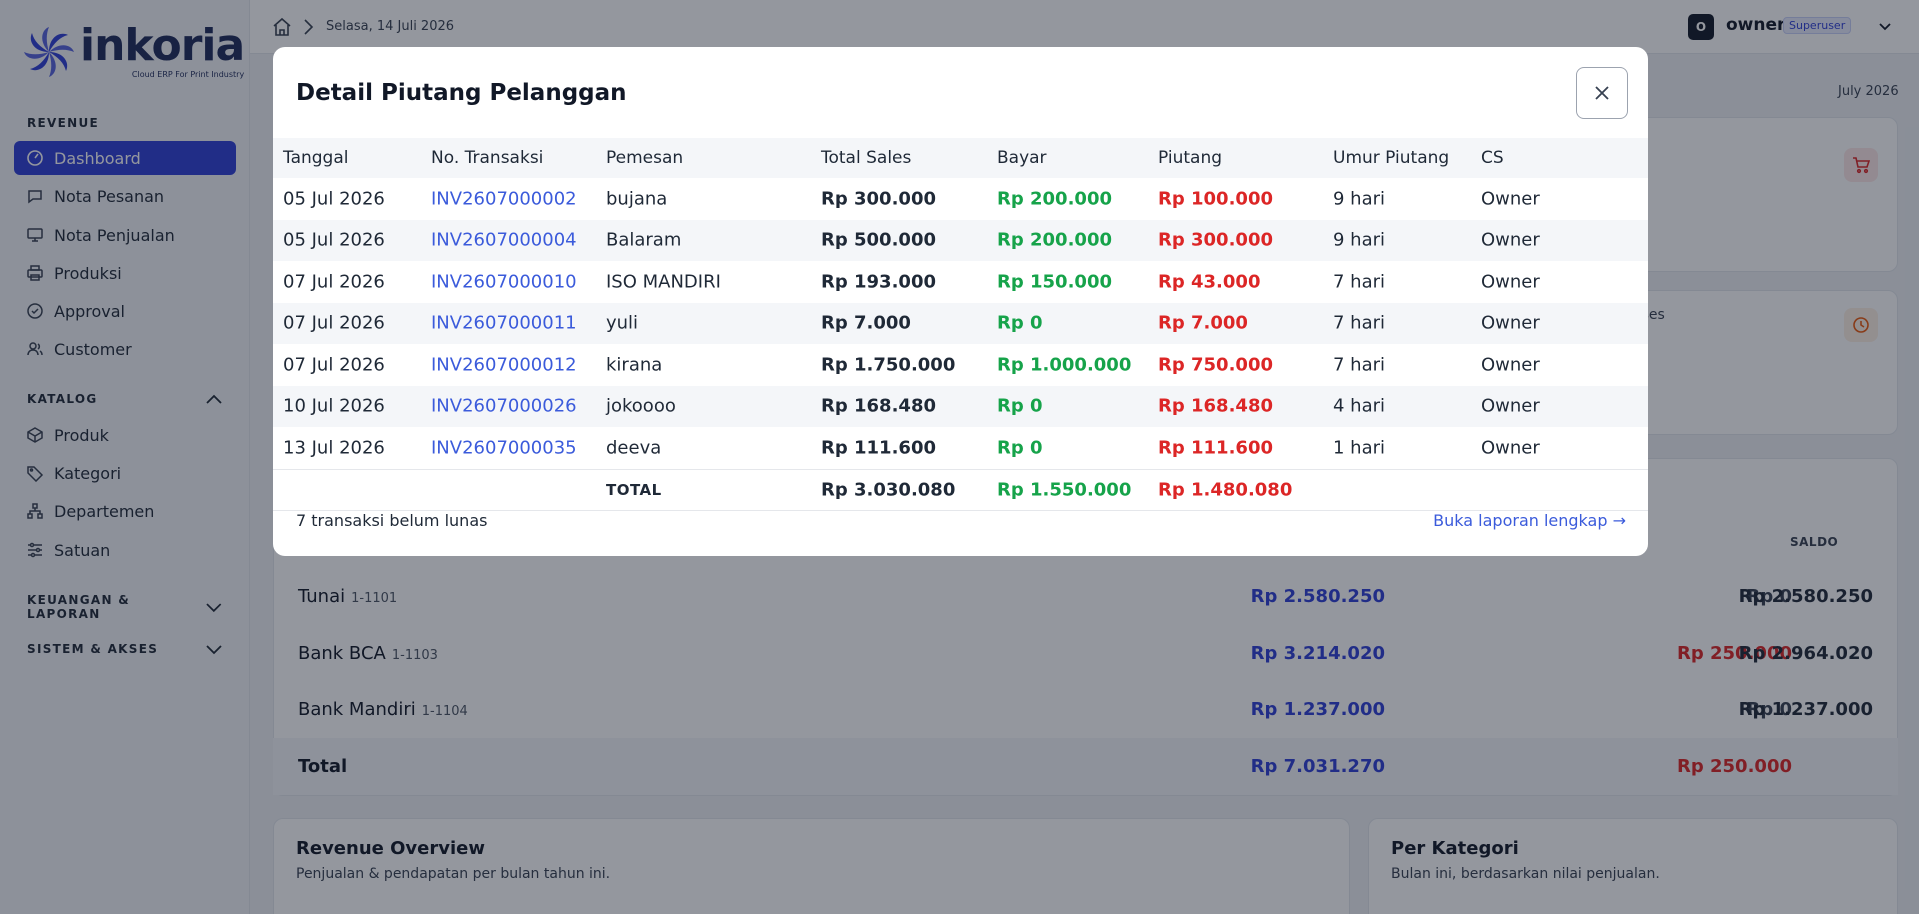 The width and height of the screenshot is (1919, 914). Describe the element at coordinates (334, 199) in the screenshot. I see `cell-date: 05 Jul 2026` at that location.